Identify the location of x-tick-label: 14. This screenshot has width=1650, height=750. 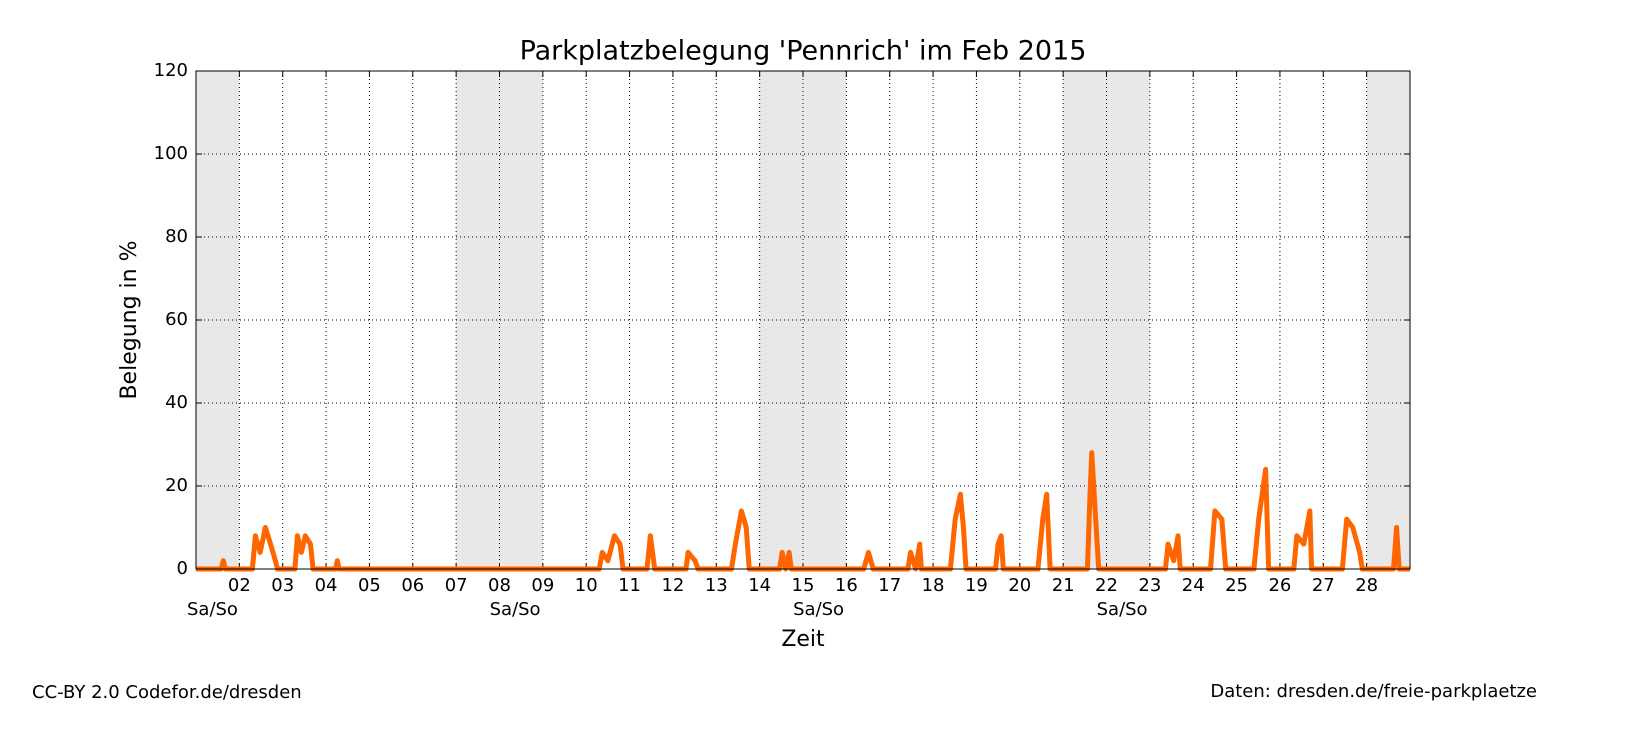
(759, 585).